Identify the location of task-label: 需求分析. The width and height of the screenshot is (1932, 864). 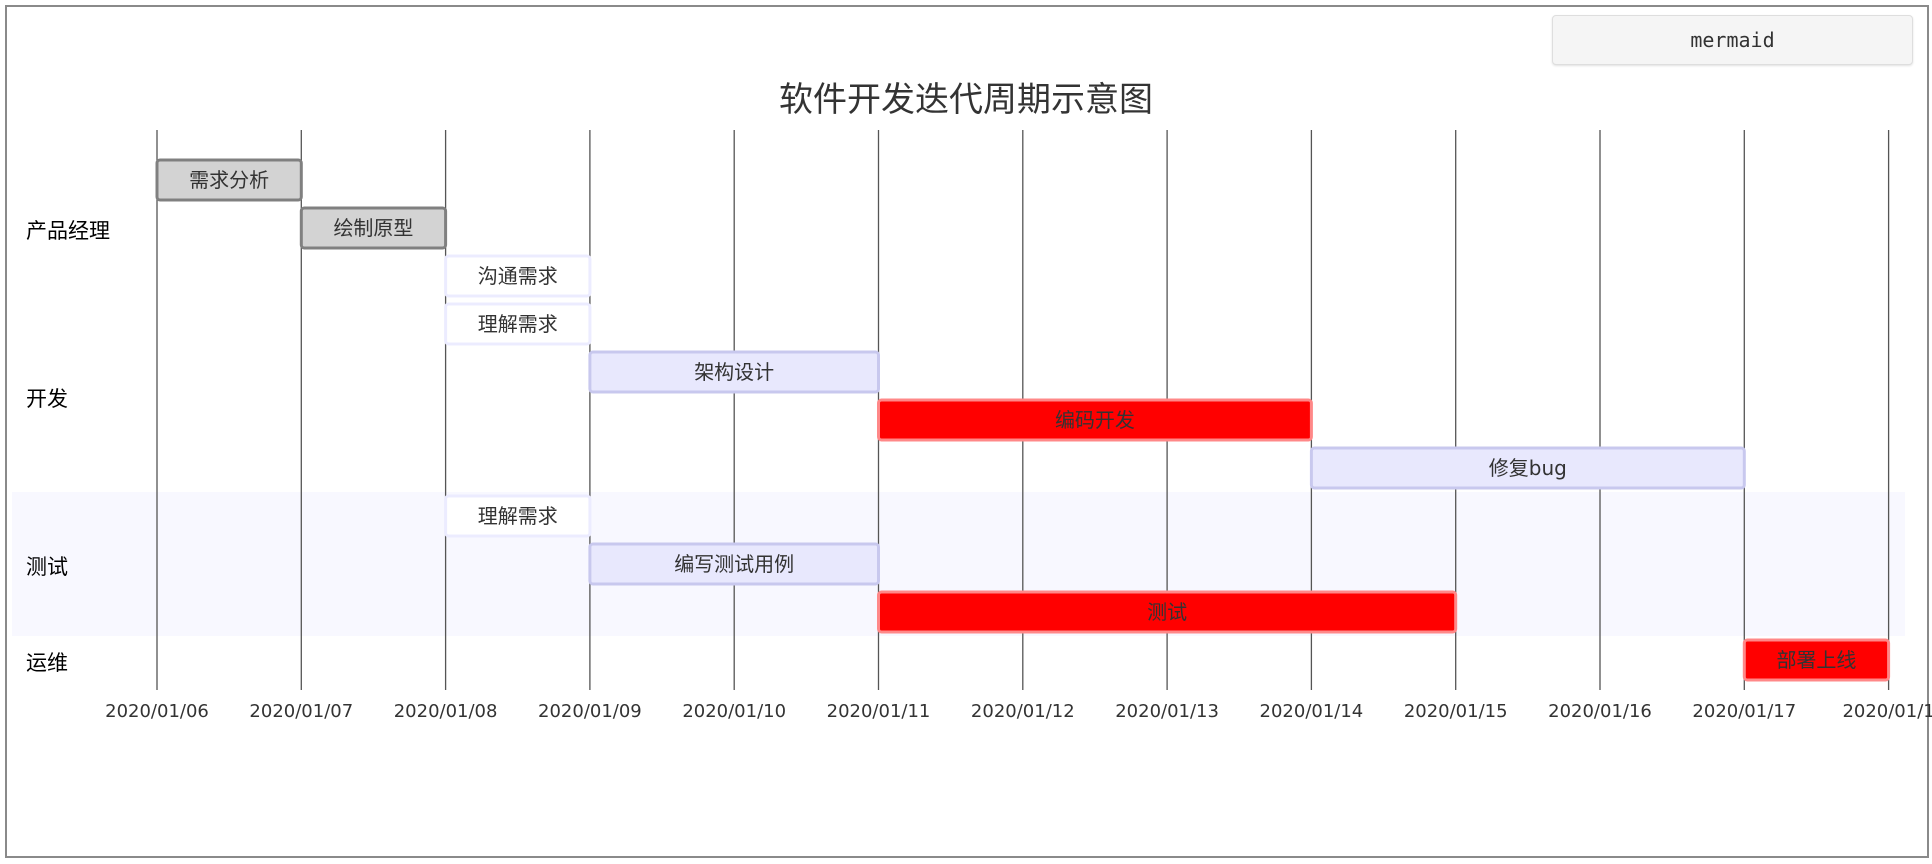
(229, 180).